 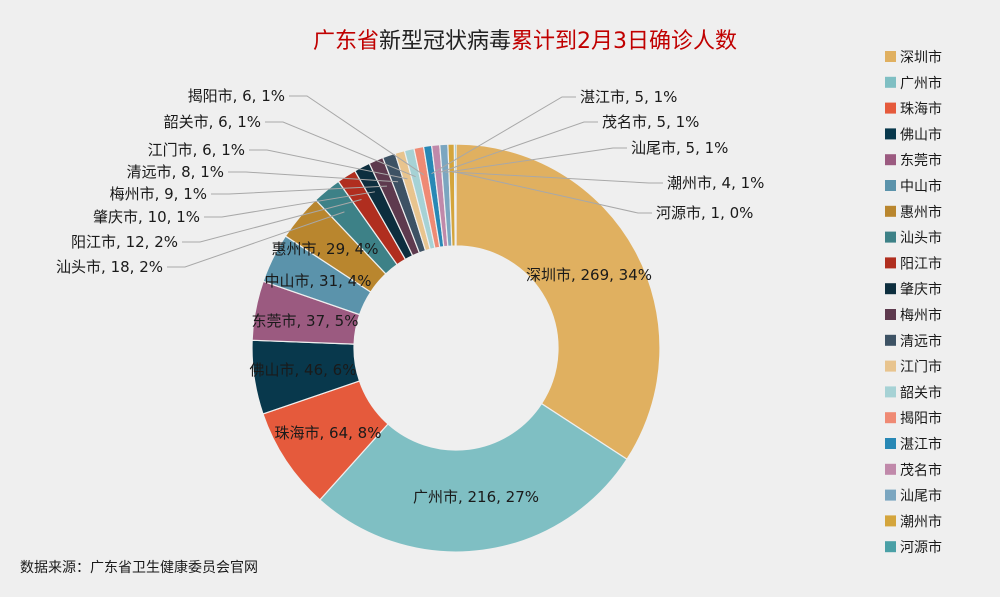 I want to click on chart-title: 广东省新型冠状病毒累计到2月3日确诊人数, so click(x=525, y=41).